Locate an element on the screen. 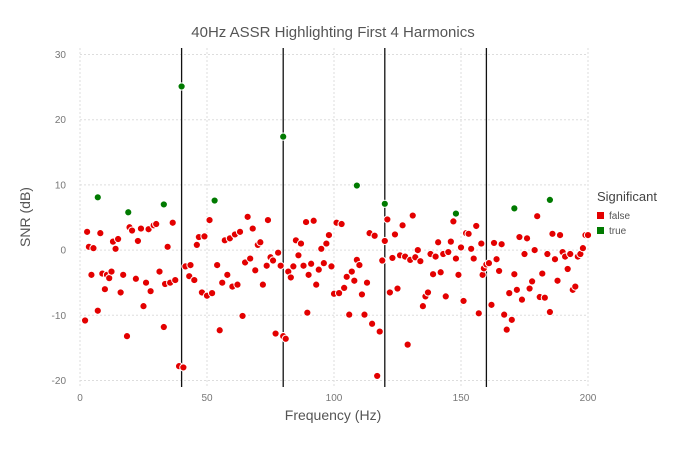  y-tick-label: 0 is located at coordinates (63, 251).